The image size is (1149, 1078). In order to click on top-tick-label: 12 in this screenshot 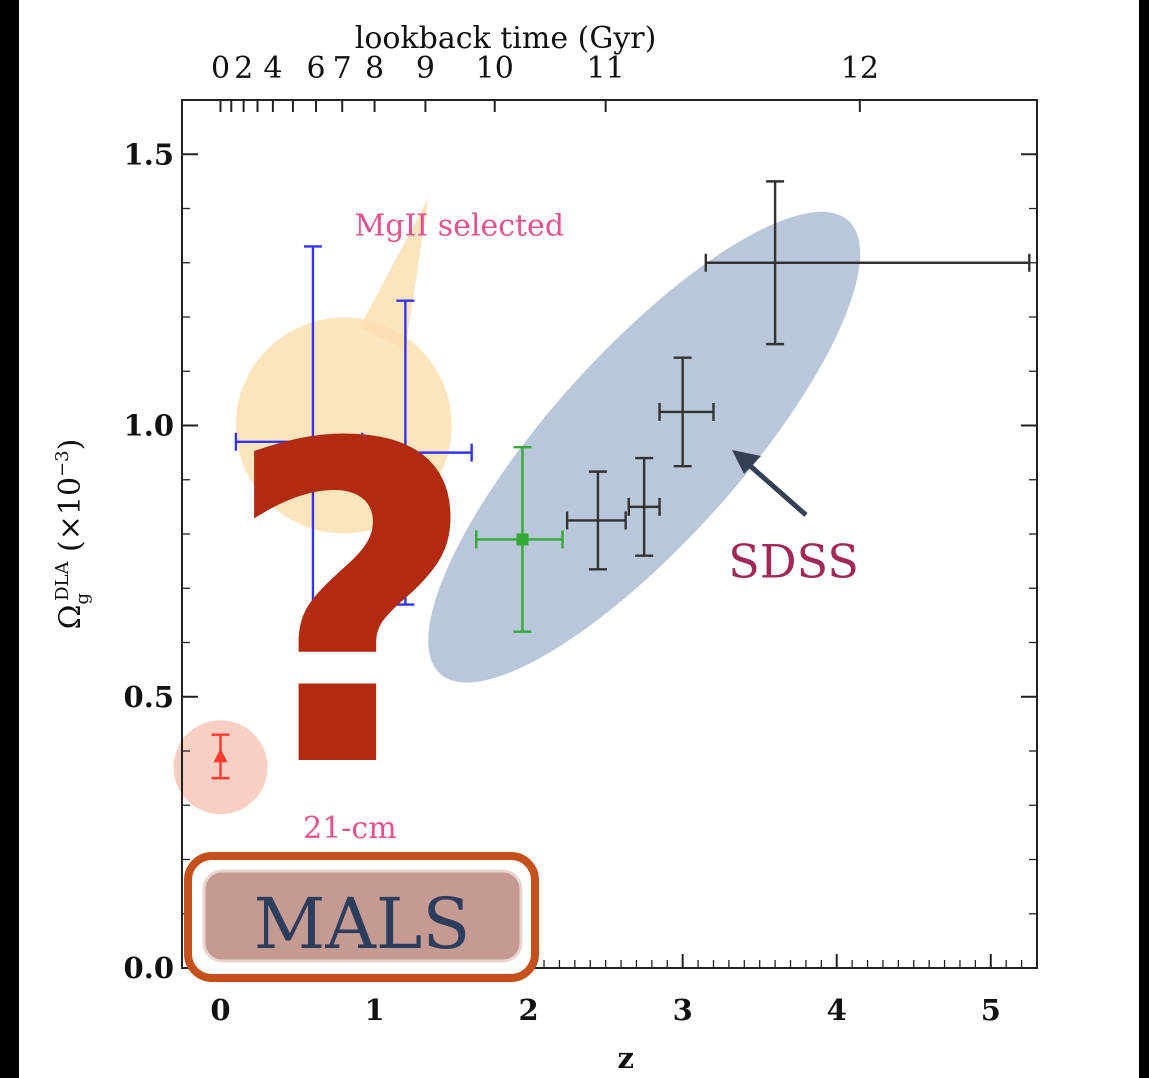, I will do `click(860, 68)`.